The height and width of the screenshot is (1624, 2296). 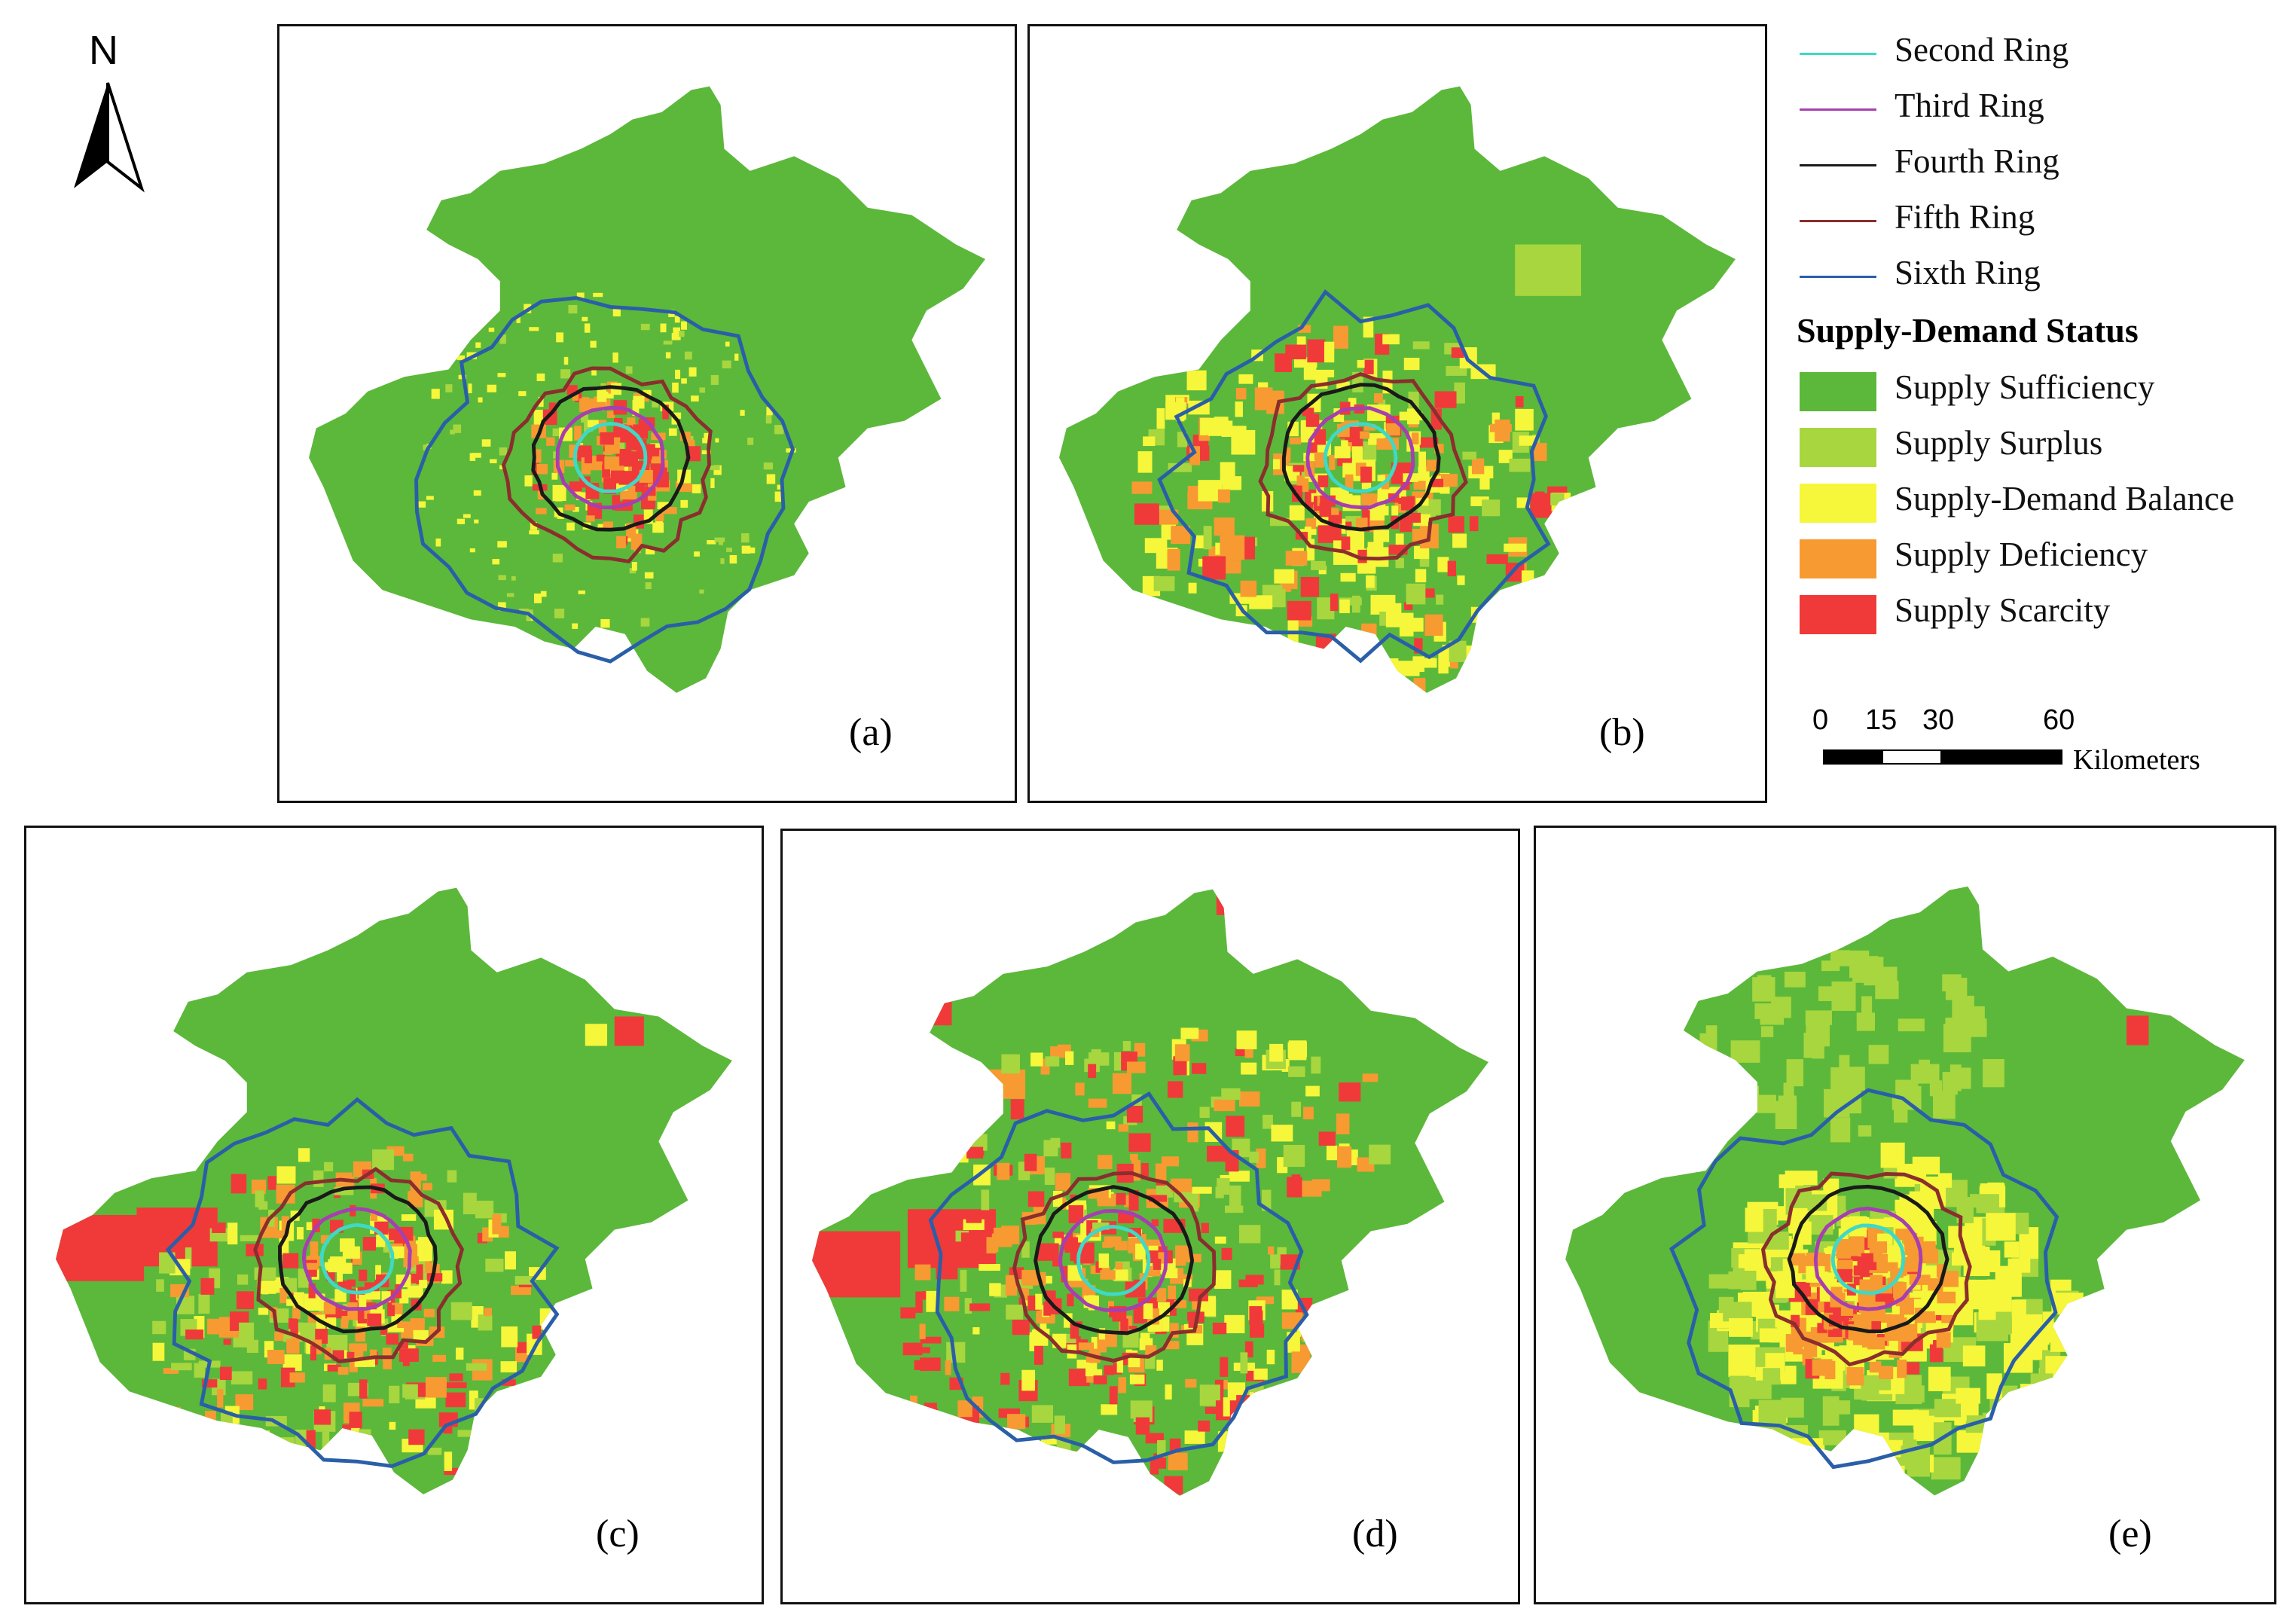 What do you see at coordinates (1912, 757) in the screenshot?
I see `scale-segment` at bounding box center [1912, 757].